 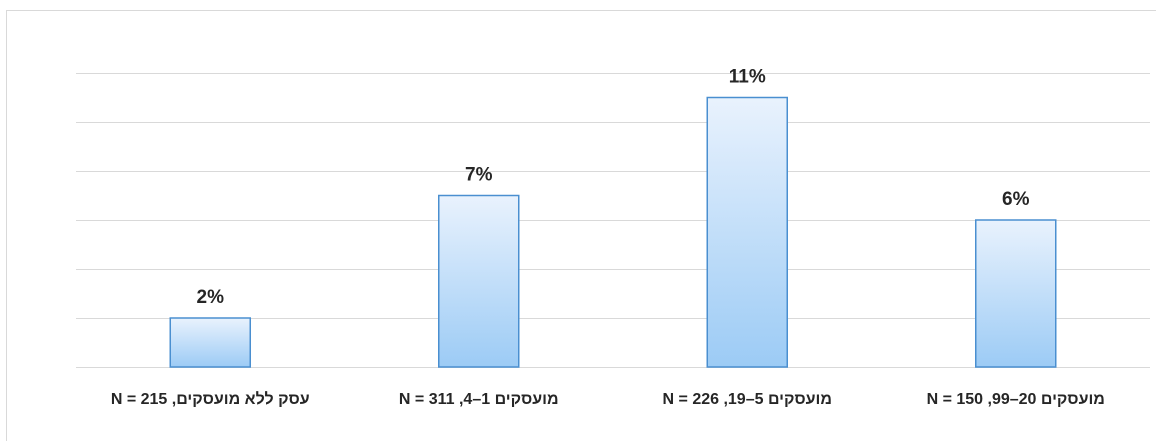 I want to click on data-label: 2%, so click(x=211, y=297).